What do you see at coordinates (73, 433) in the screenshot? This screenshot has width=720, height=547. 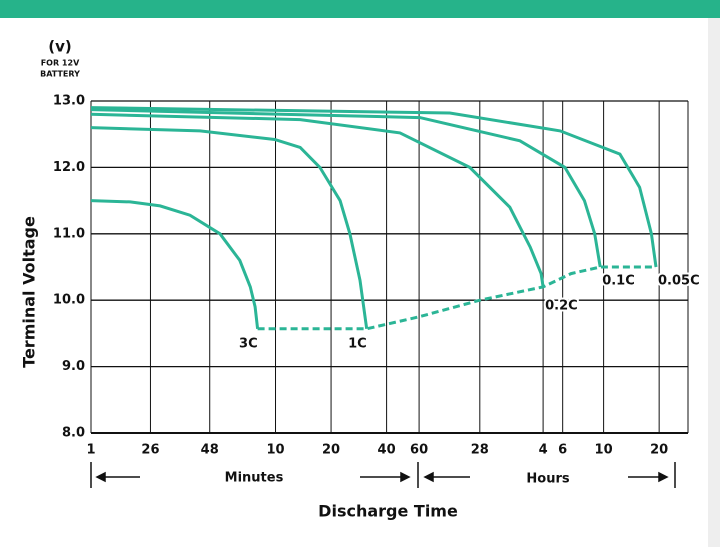 I see `y-tick-label: 8.0` at bounding box center [73, 433].